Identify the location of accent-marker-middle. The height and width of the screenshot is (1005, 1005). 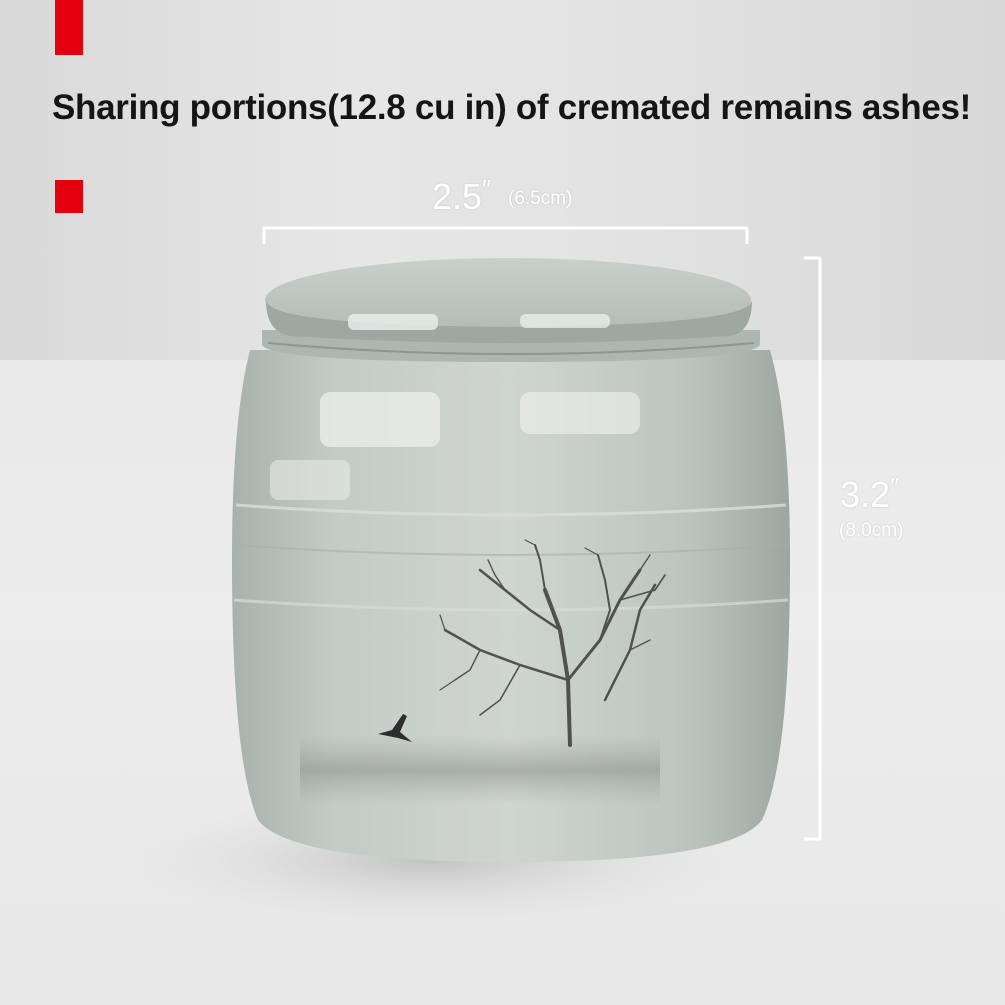
(69, 196).